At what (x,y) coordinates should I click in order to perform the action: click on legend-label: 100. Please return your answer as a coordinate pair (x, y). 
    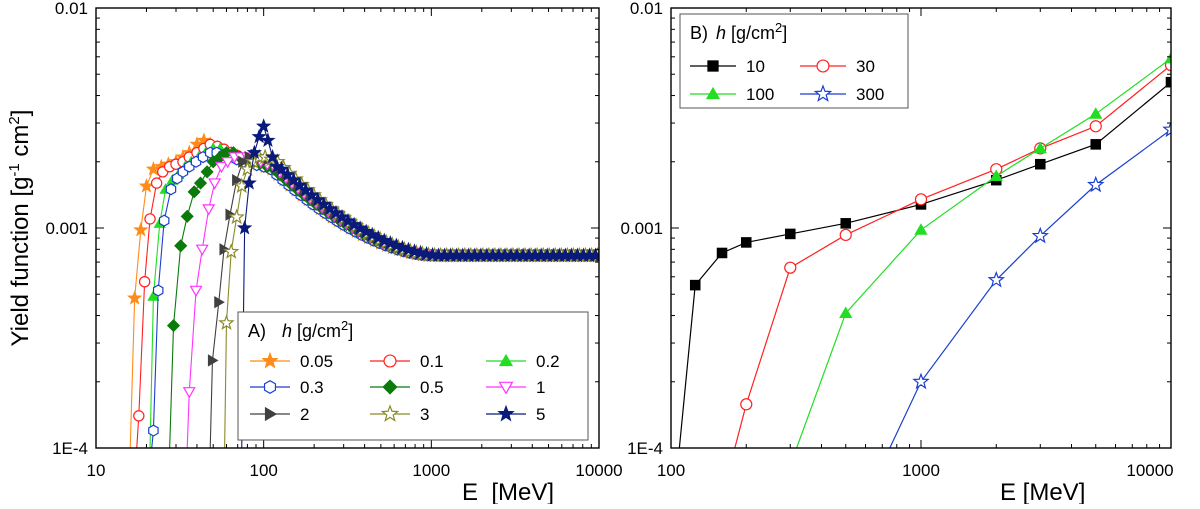
    Looking at the image, I should click on (760, 94).